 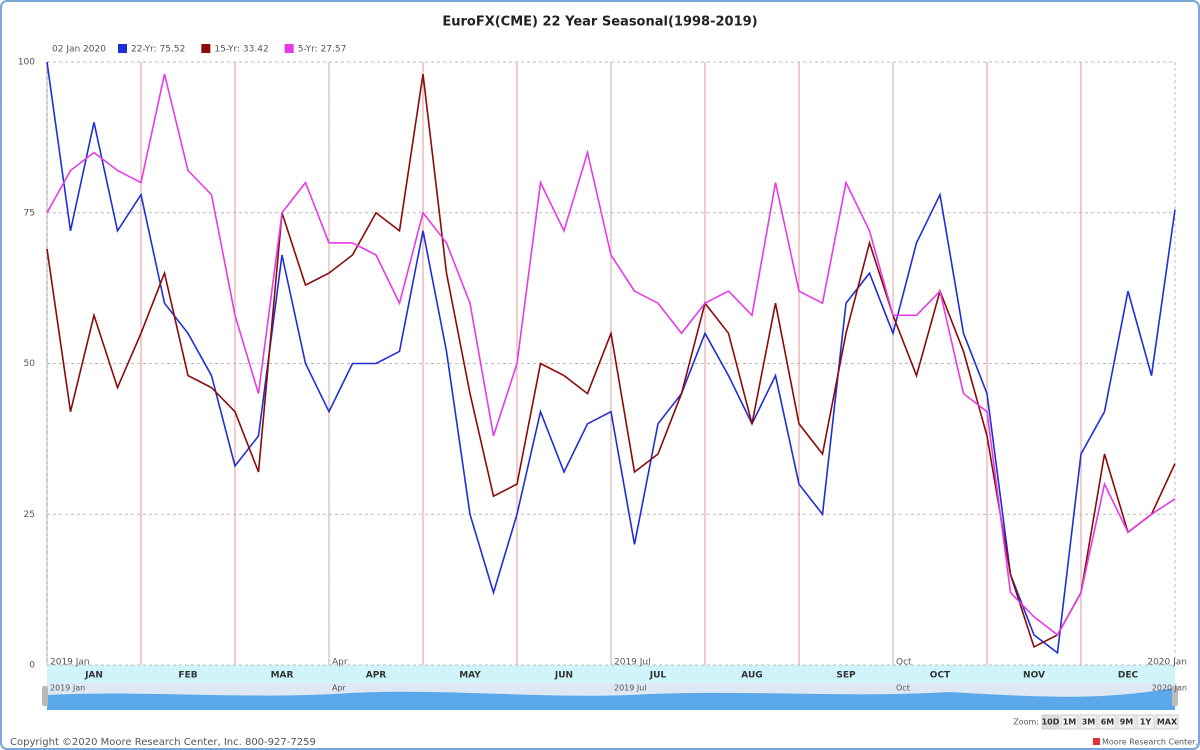 What do you see at coordinates (29, 515) in the screenshot?
I see `y-tick-label: 25` at bounding box center [29, 515].